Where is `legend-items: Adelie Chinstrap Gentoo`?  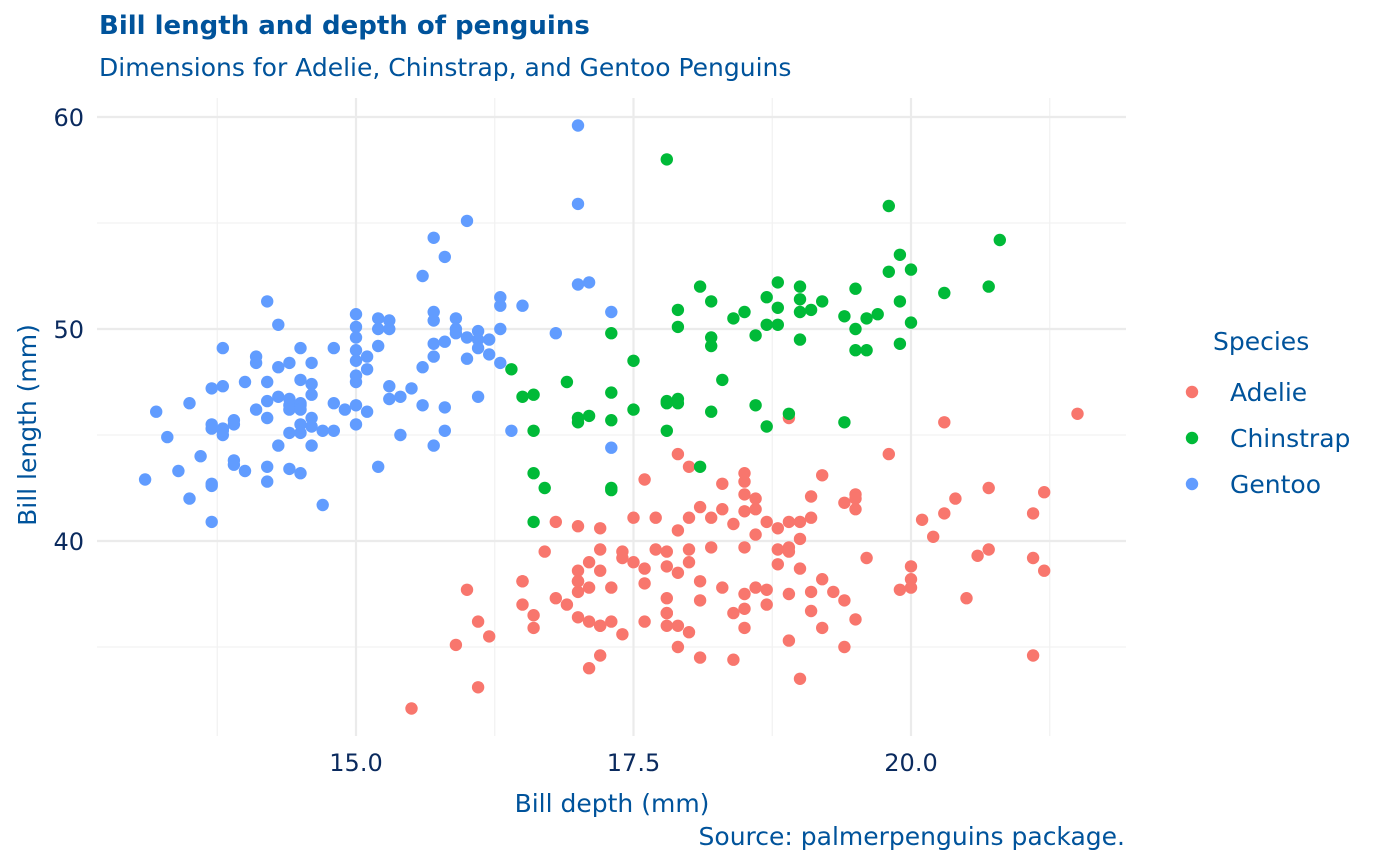
legend-items: Adelie Chinstrap Gentoo is located at coordinates (1267, 438).